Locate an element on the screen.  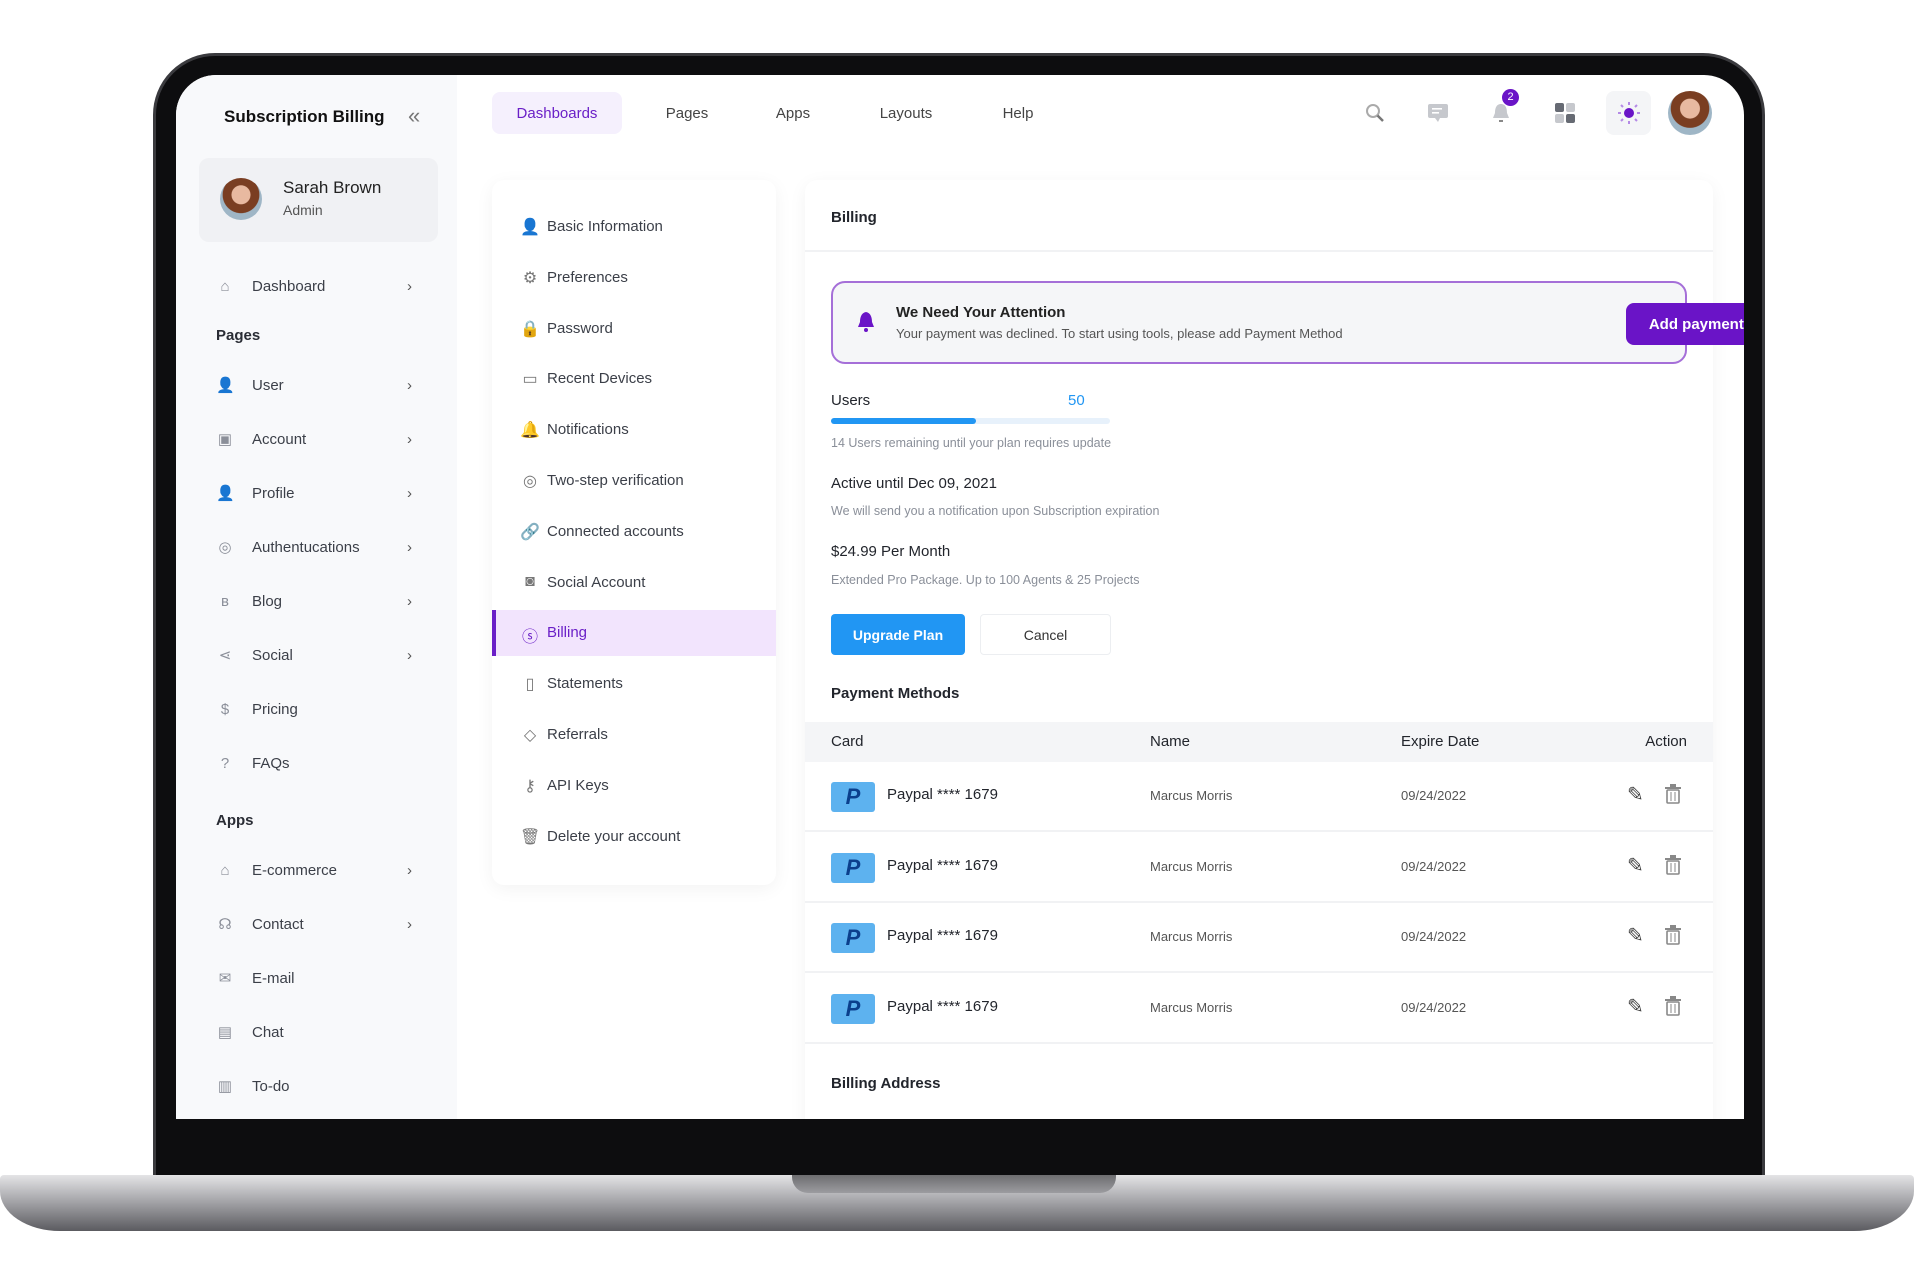
key-icon: ⚷ is located at coordinates (530, 786).